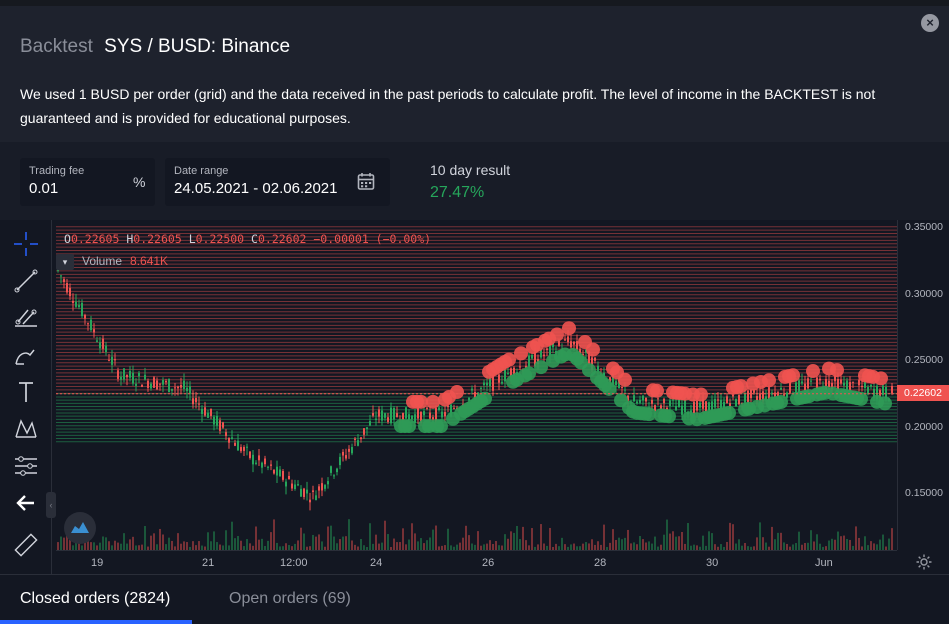 This screenshot has height=624, width=949. I want to click on date-range-field: Date range 24.05.2021 - 02.06.2021, so click(277, 182).